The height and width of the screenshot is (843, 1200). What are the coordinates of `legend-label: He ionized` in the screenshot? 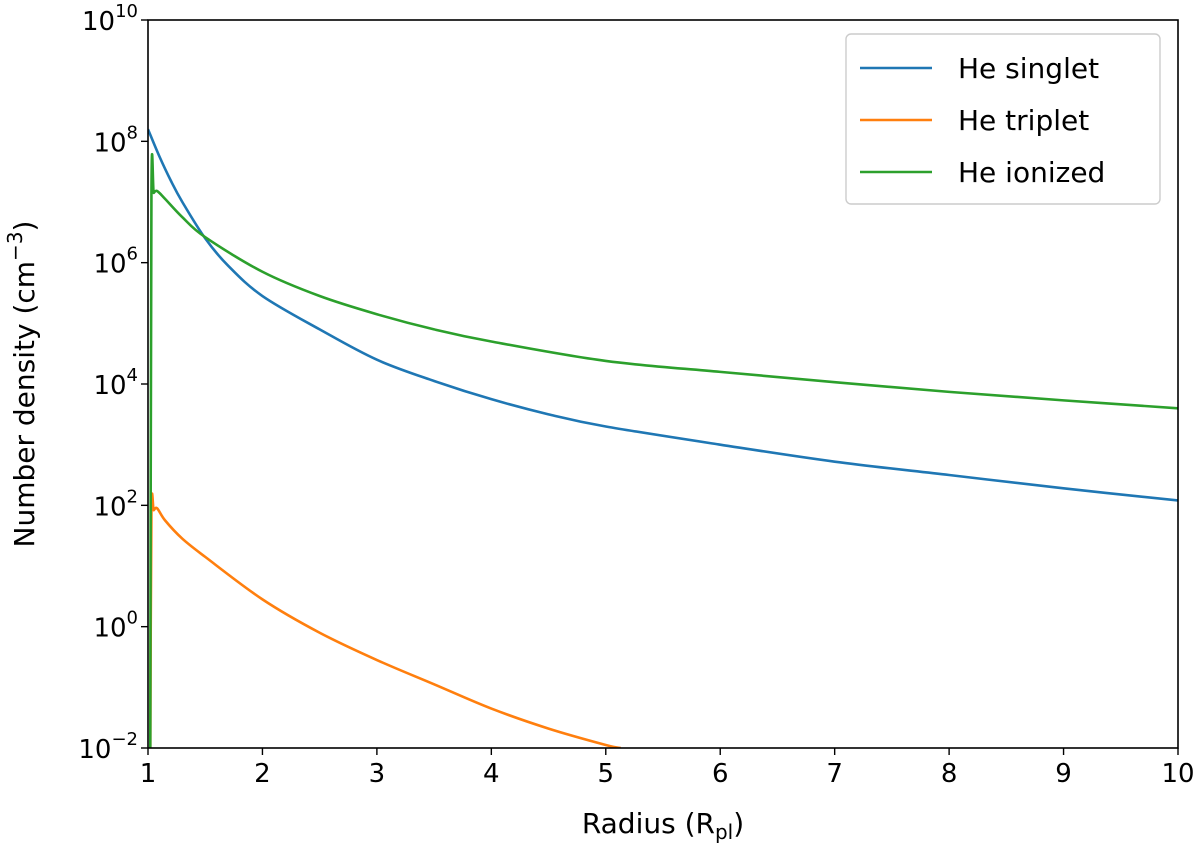 It's located at (1031, 172).